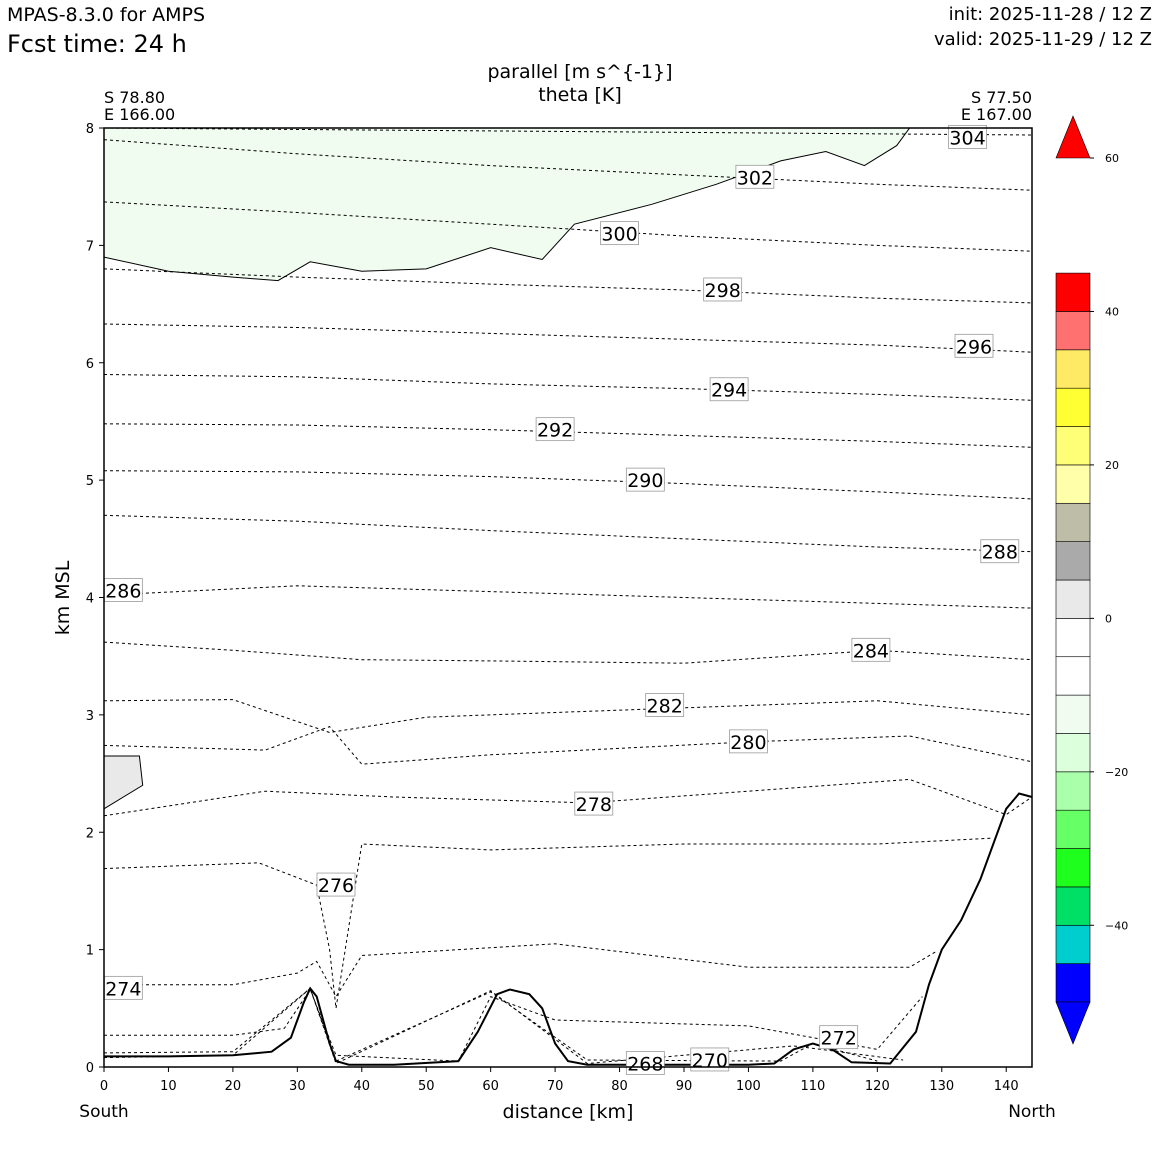 This screenshot has height=1160, width=1160. I want to click on y-tick-label: 1, so click(90, 951).